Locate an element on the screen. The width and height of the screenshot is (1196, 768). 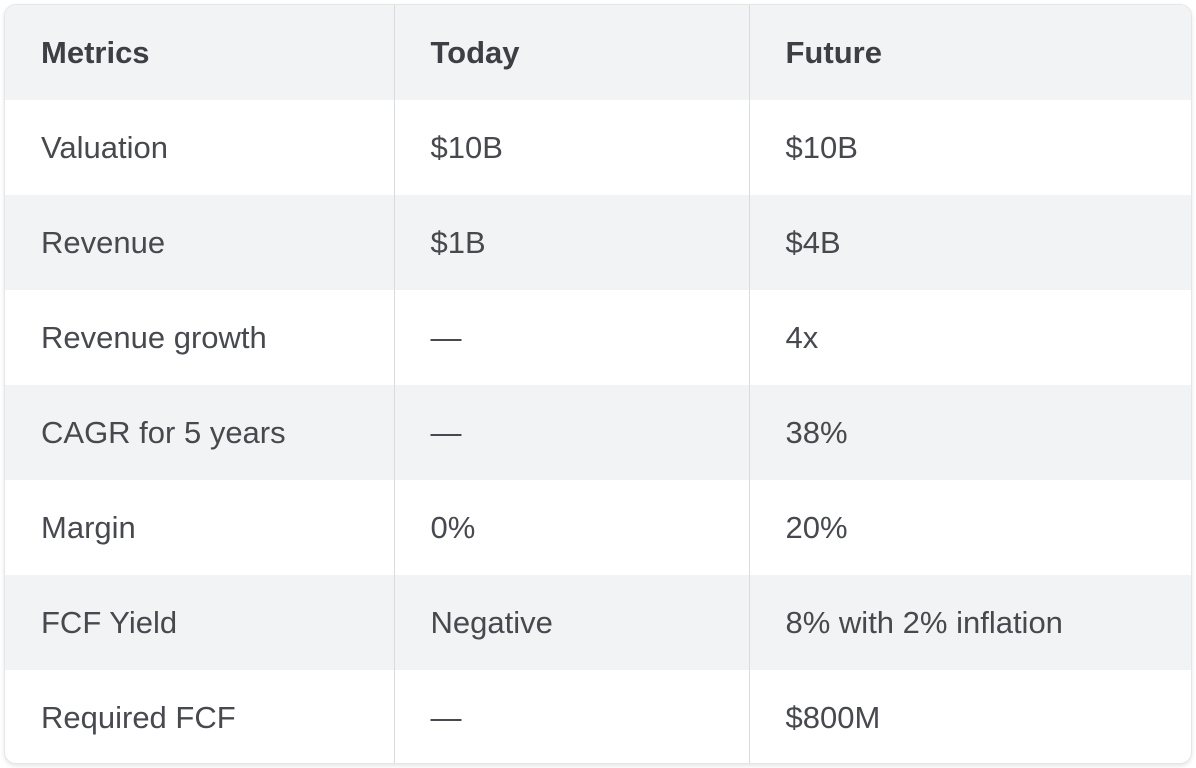
table-row: Valuation $10B $10B is located at coordinates (598, 147).